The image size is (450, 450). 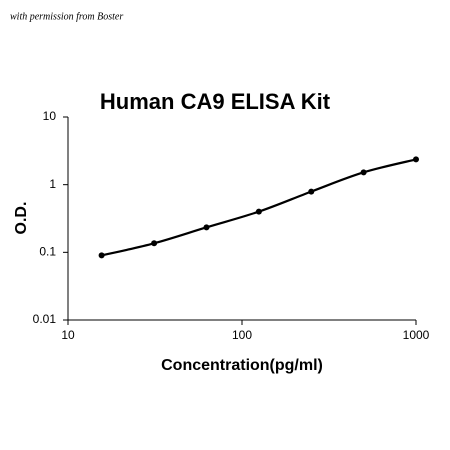 What do you see at coordinates (50, 116) in the screenshot?
I see `y-tick-label: 10` at bounding box center [50, 116].